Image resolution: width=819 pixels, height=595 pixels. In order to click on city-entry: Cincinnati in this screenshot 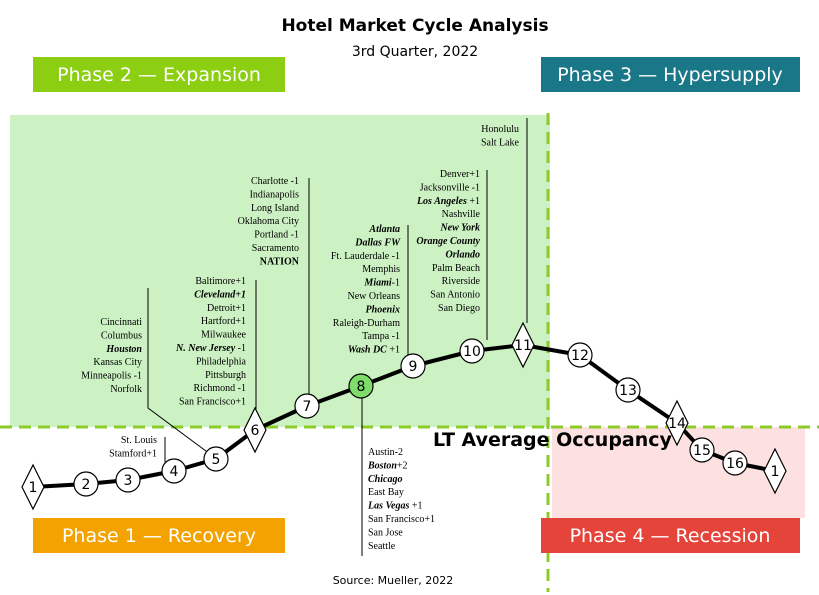, I will do `click(121, 322)`.